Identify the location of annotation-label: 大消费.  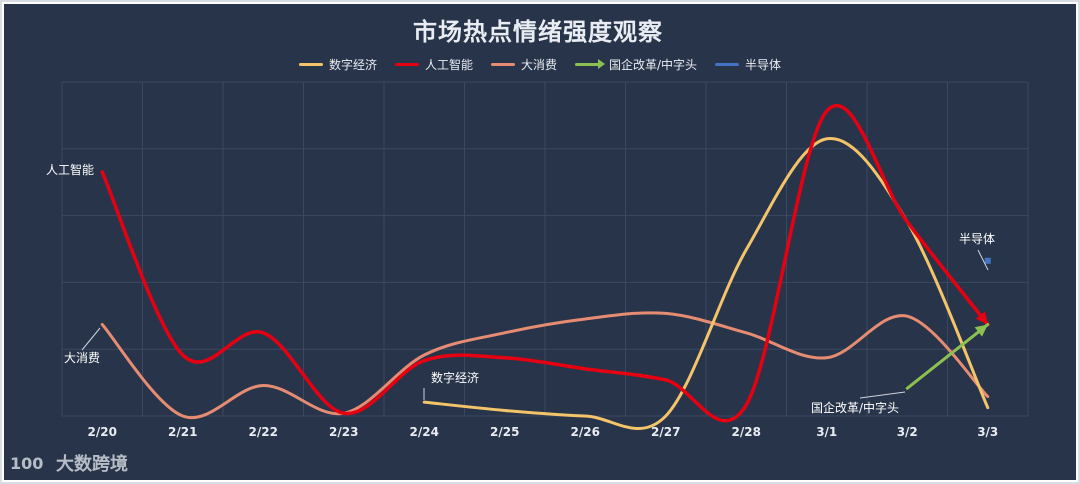
(82, 358).